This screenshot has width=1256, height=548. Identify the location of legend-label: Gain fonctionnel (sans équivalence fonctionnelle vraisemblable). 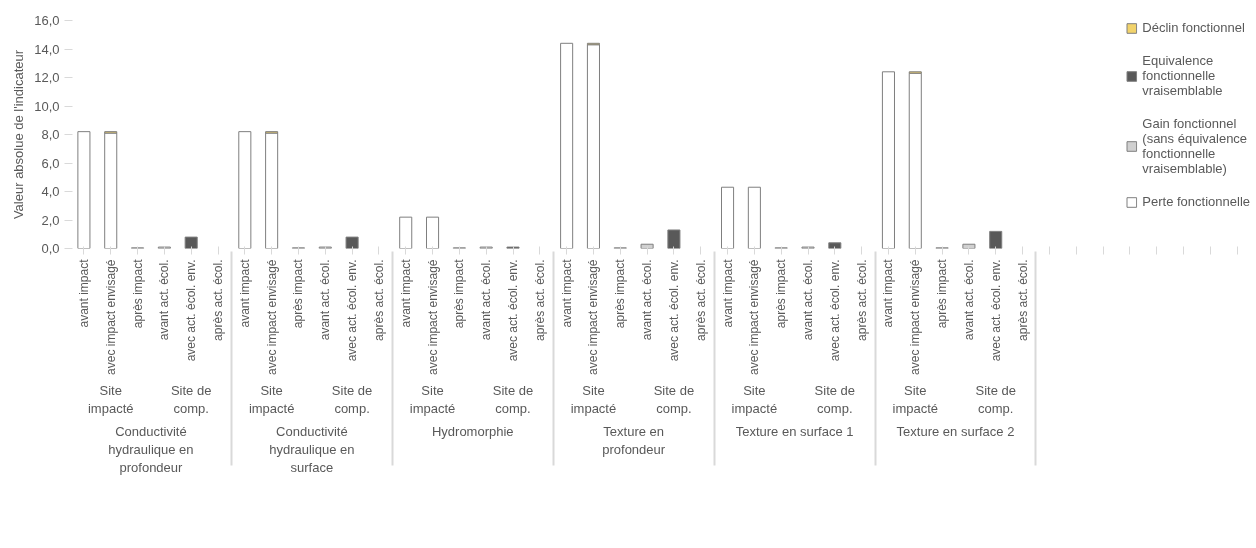
(1195, 146).